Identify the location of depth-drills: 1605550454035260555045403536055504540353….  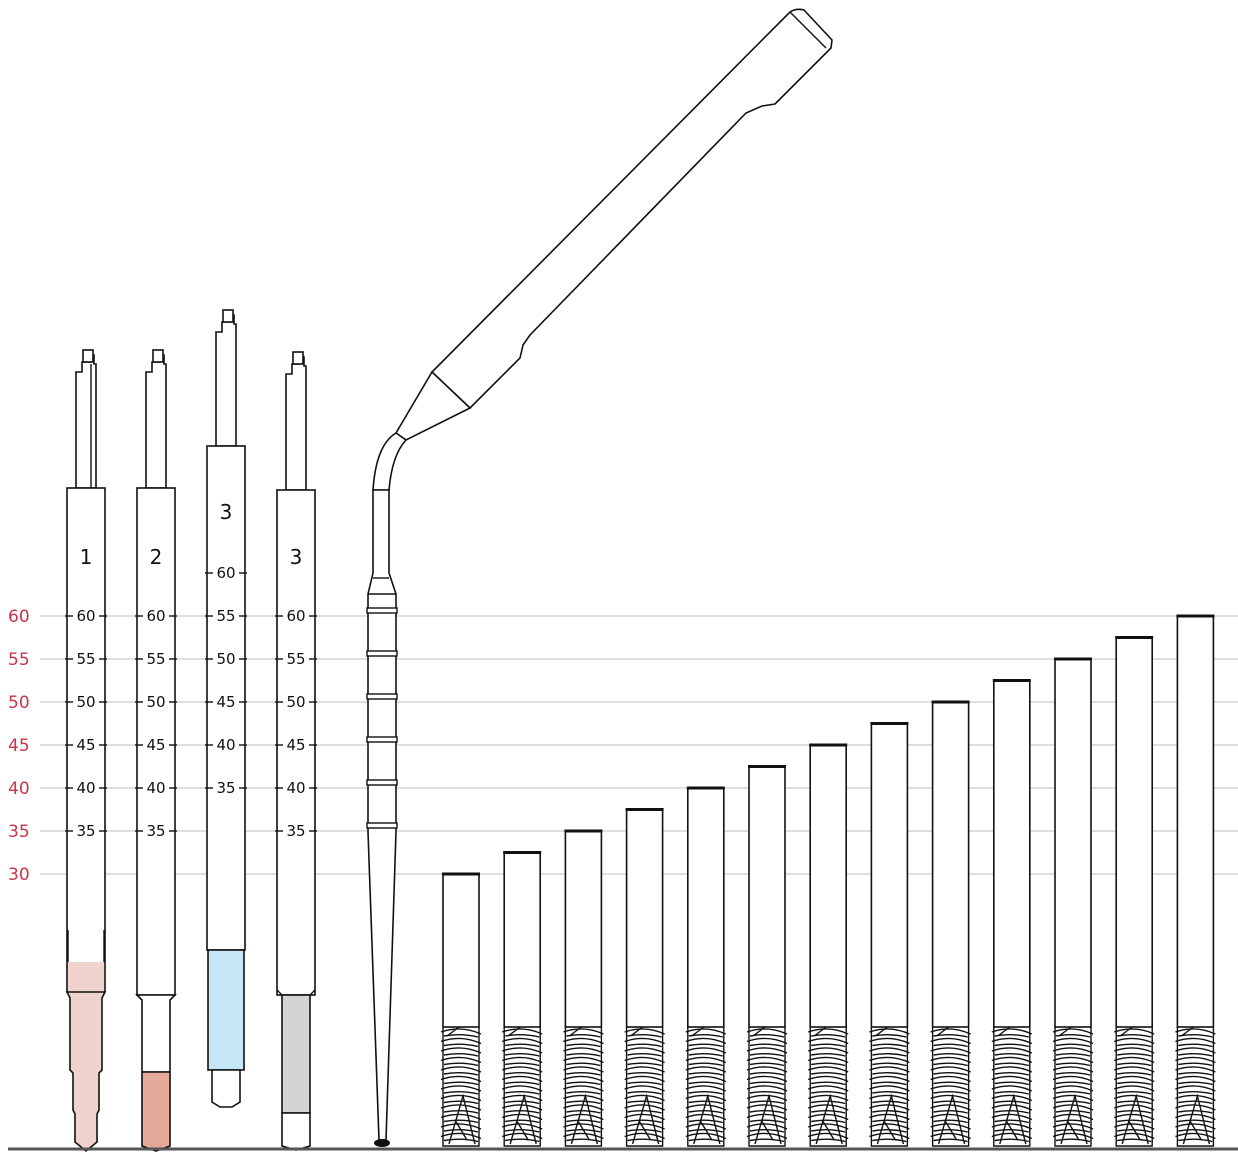
(191, 731).